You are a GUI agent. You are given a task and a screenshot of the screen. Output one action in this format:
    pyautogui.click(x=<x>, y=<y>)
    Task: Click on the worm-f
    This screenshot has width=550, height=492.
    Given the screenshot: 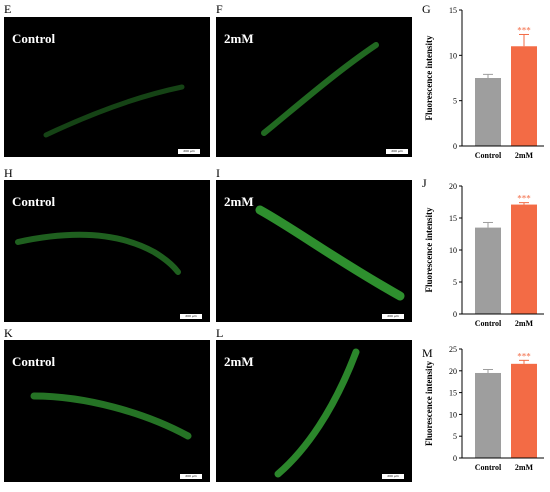 What is the action you would take?
    pyautogui.click(x=320, y=89)
    